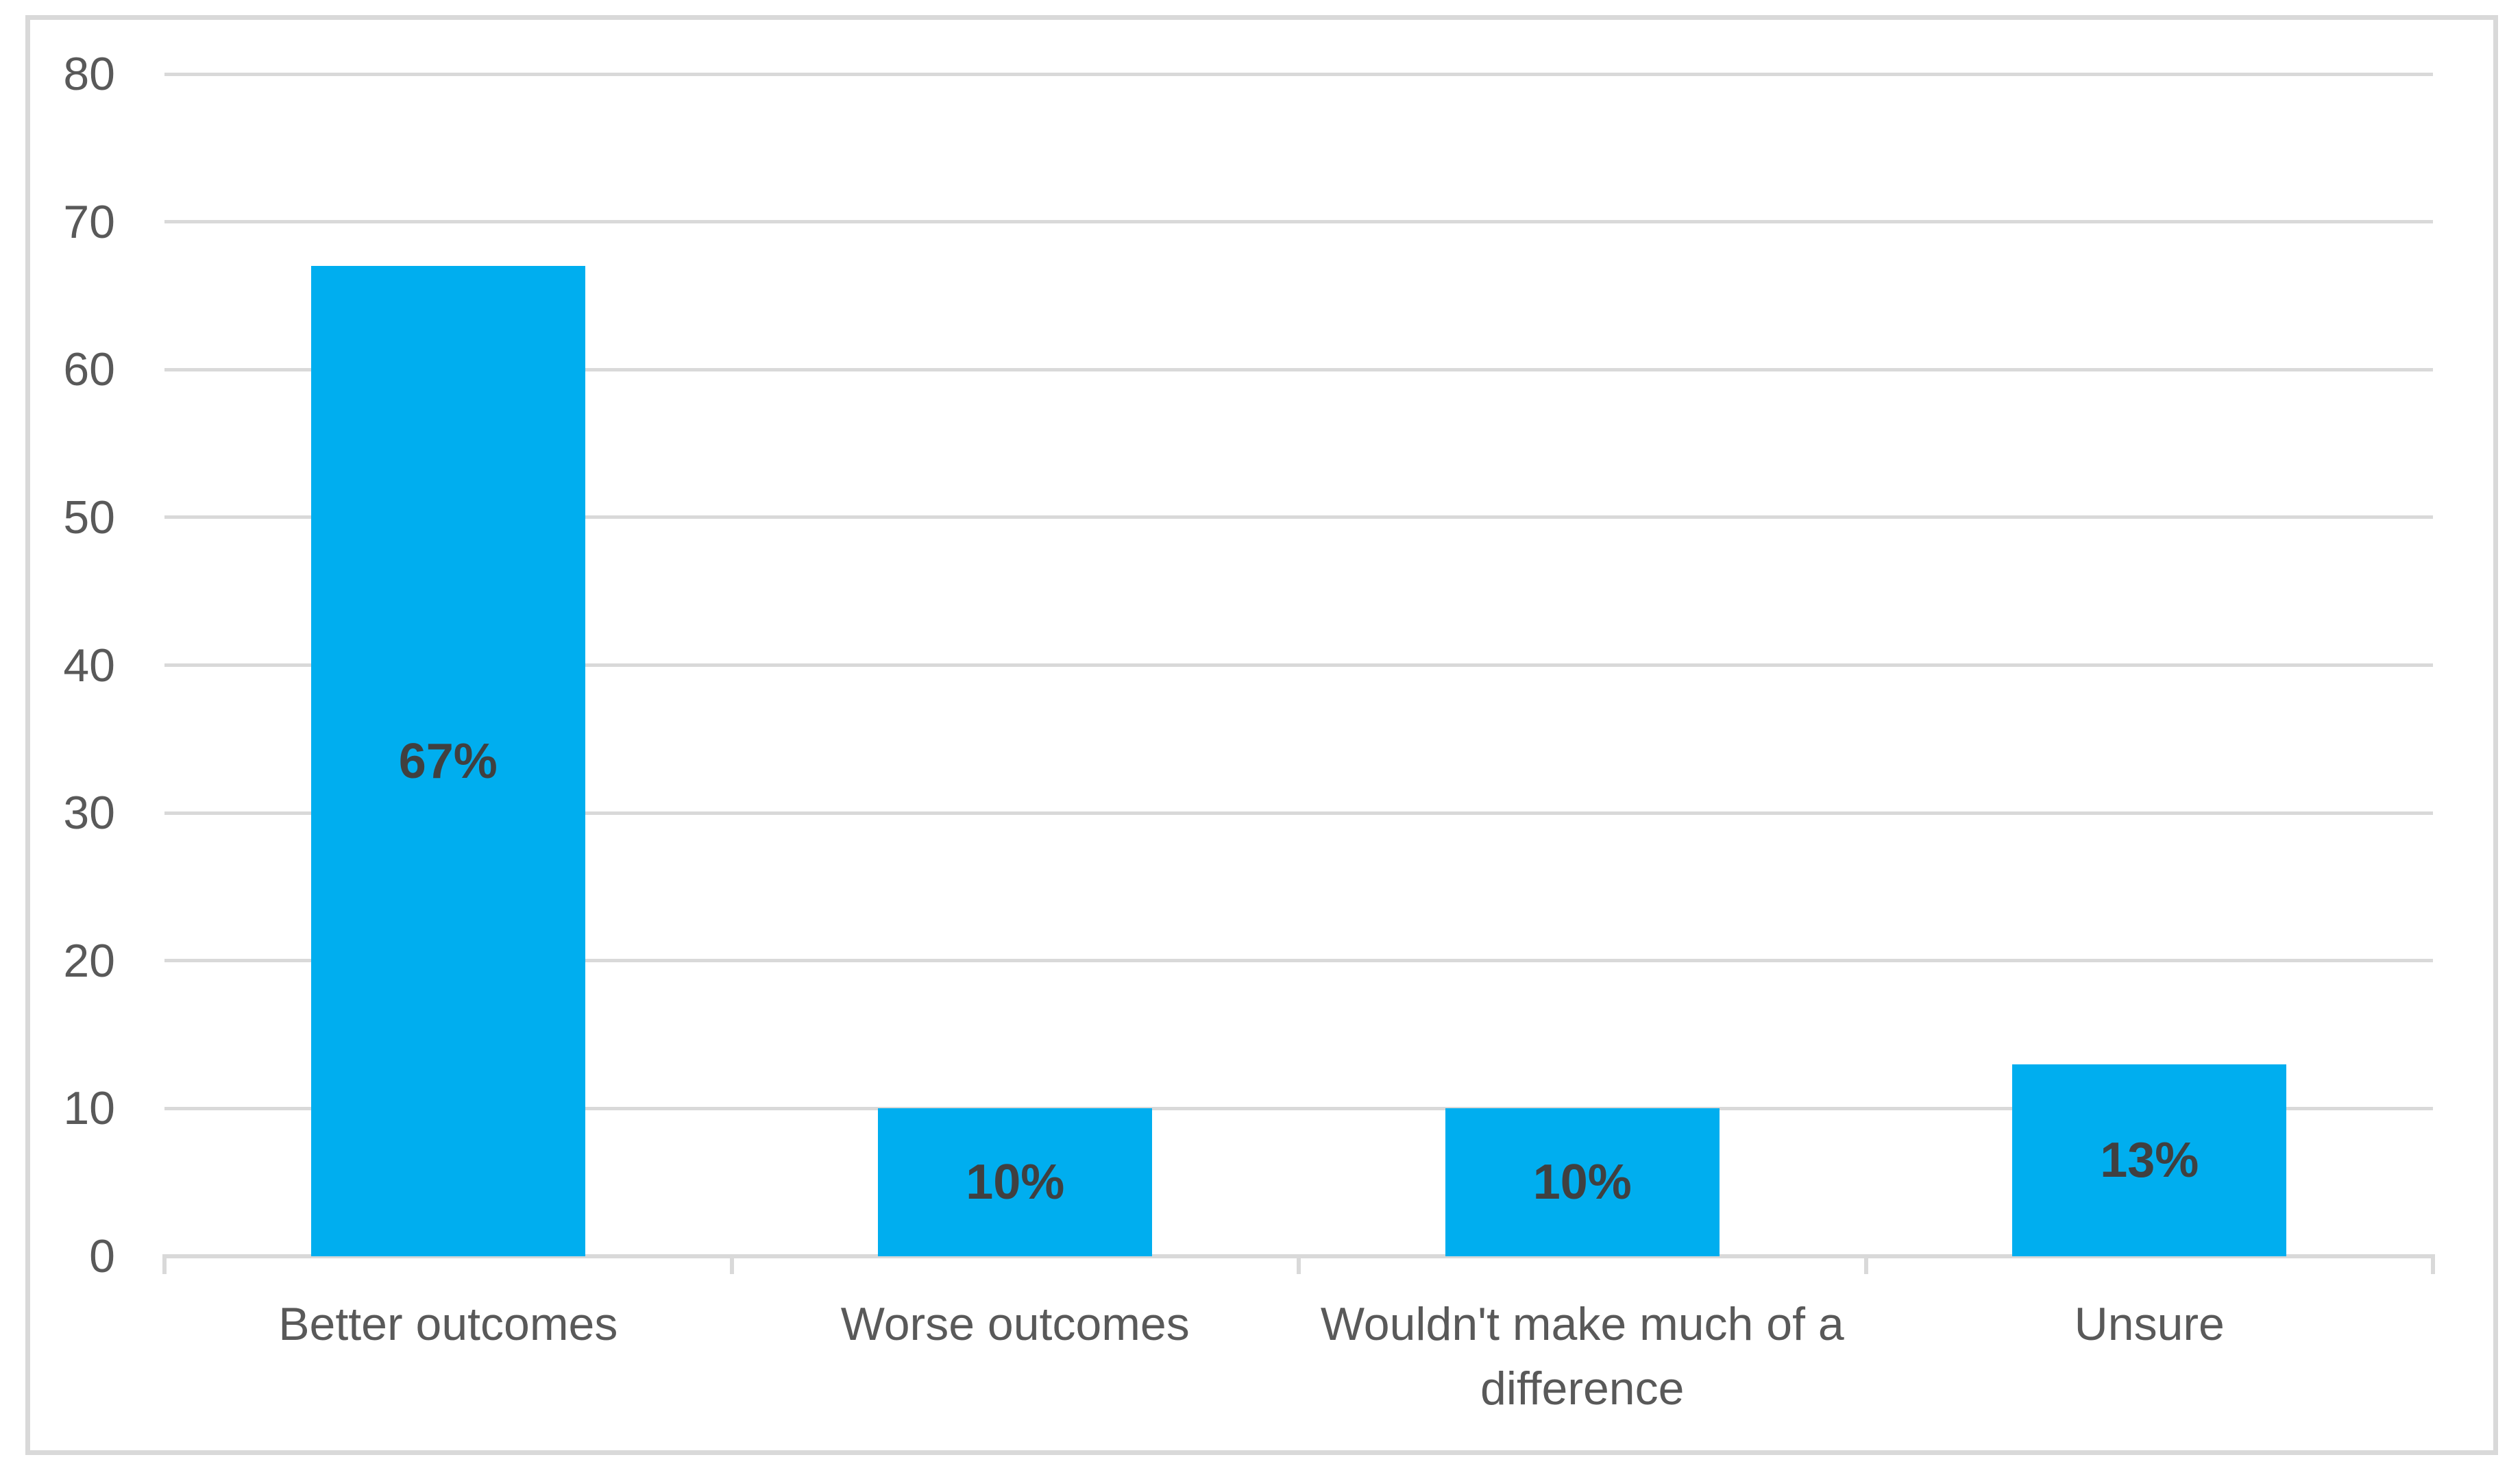 The image size is (2520, 1466). What do you see at coordinates (2149, 1324) in the screenshot?
I see `category-label: Unsure` at bounding box center [2149, 1324].